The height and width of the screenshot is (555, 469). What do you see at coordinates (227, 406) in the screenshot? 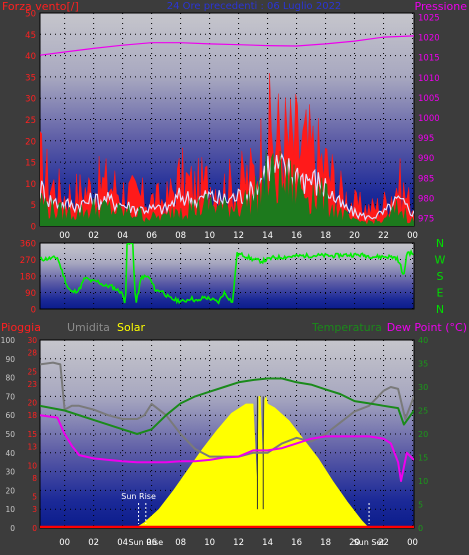
I see `series-temperatura` at bounding box center [227, 406].